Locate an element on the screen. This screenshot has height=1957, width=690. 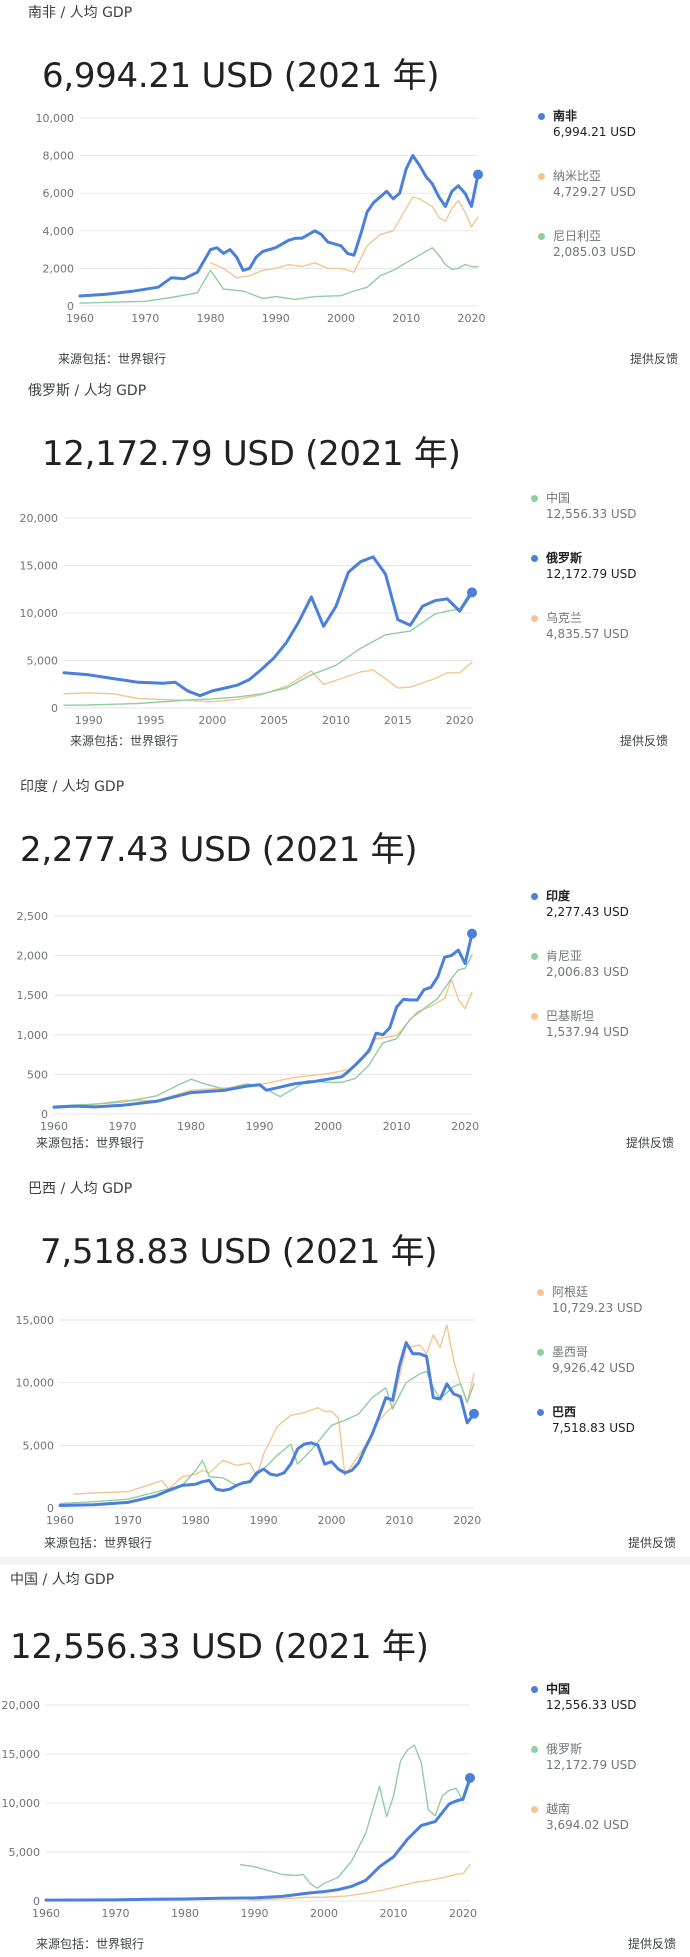
series-line-南非 is located at coordinates (279, 226).